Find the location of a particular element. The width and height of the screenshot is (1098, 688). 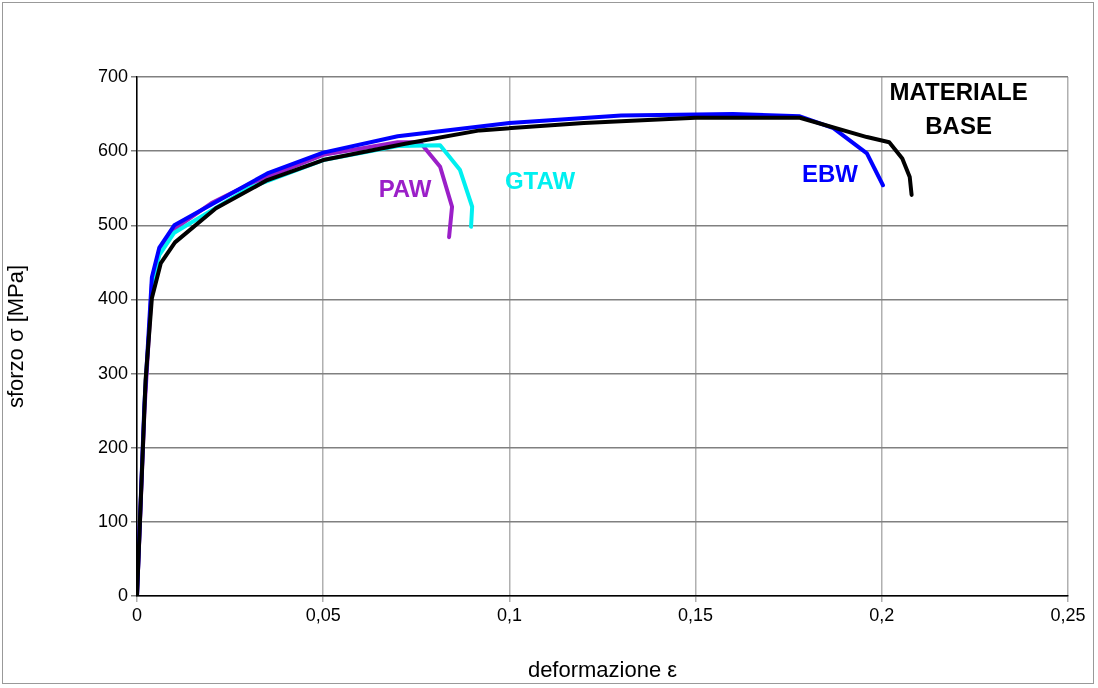

x-tick-label: 0,25 is located at coordinates (1068, 614).